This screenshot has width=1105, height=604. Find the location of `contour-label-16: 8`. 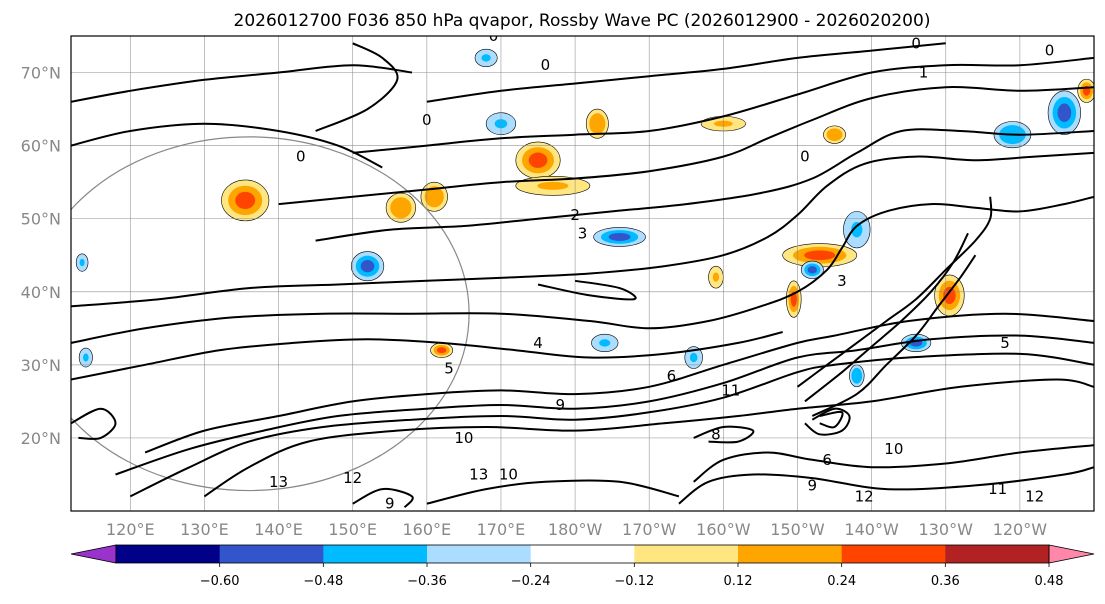

contour-label-16: 8 is located at coordinates (716, 434).